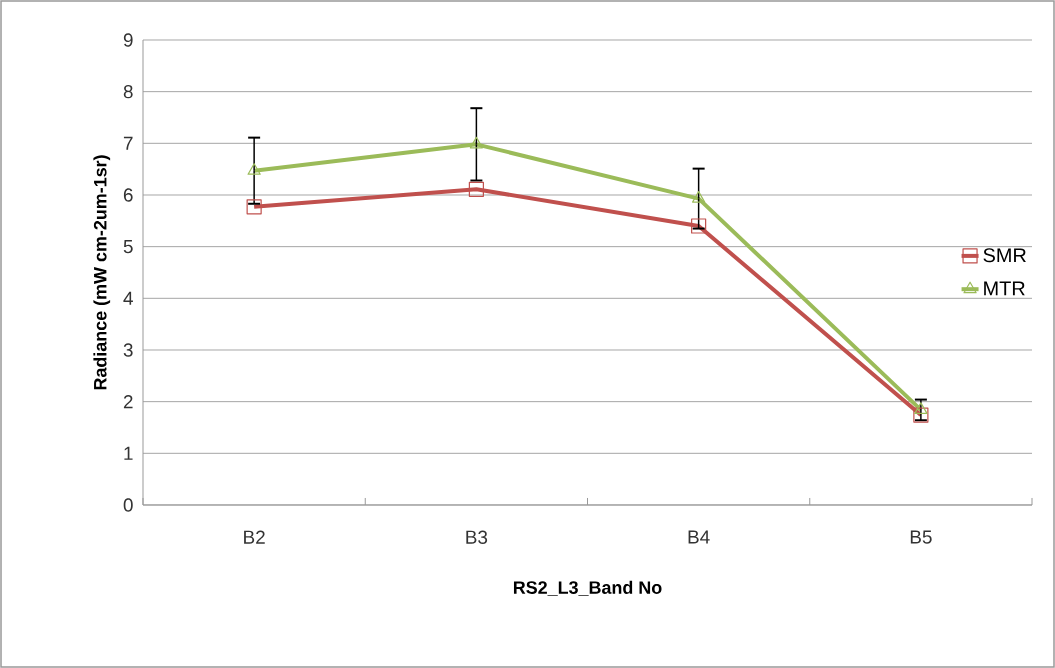  I want to click on x-tick-label: B3, so click(477, 537).